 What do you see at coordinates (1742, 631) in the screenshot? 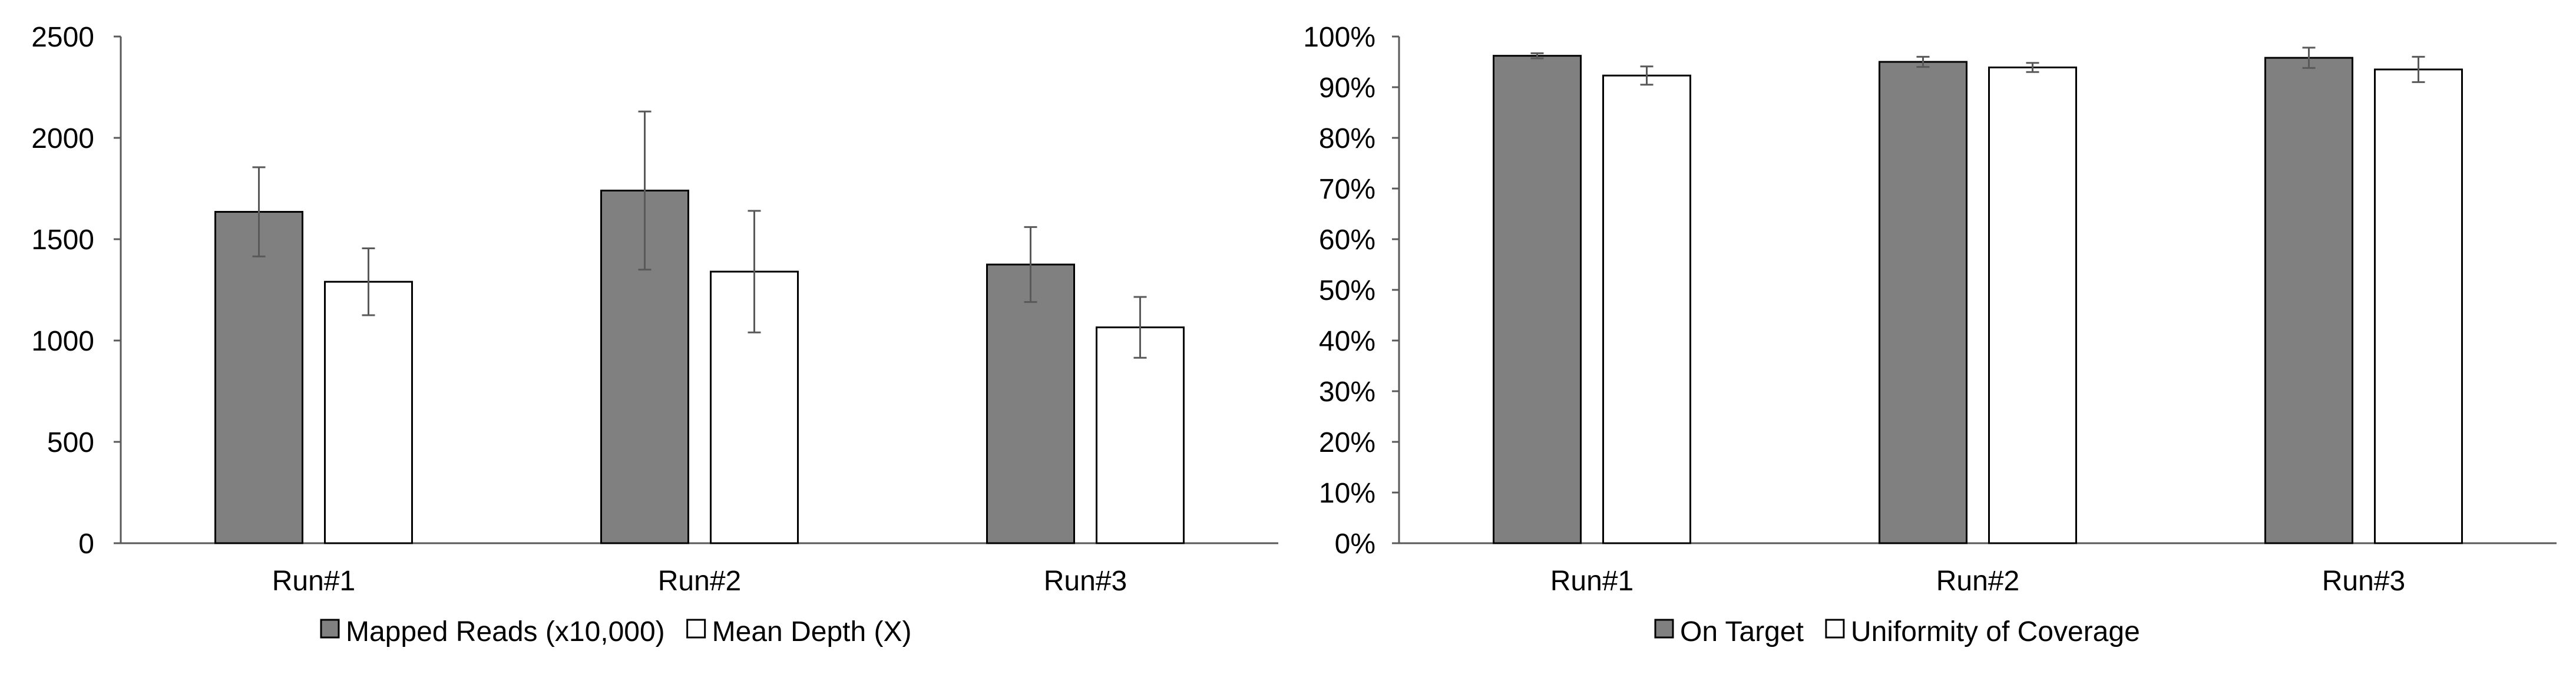
I see `legend-label: On Target` at bounding box center [1742, 631].